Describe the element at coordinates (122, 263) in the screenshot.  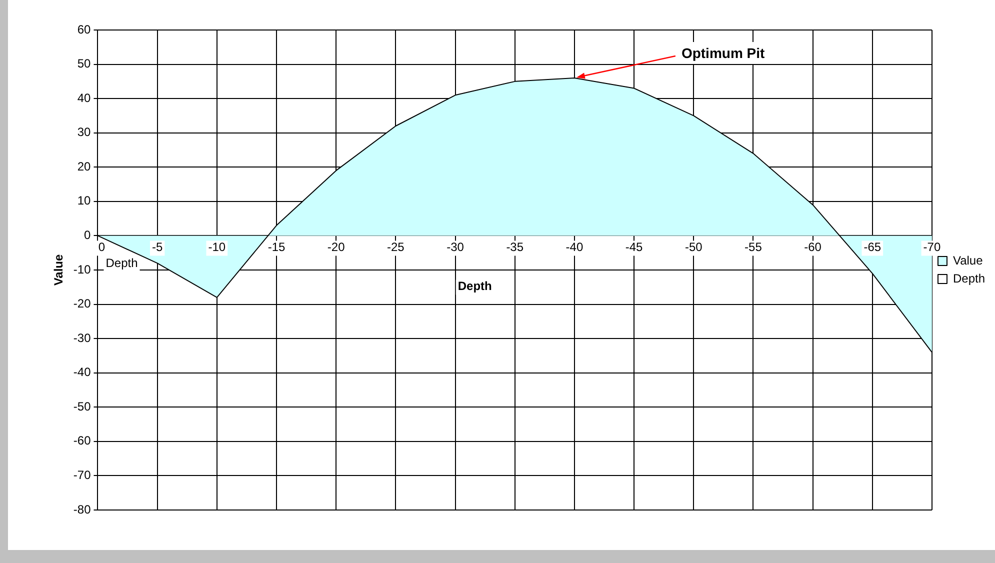
I see `annotation: Depth` at that location.